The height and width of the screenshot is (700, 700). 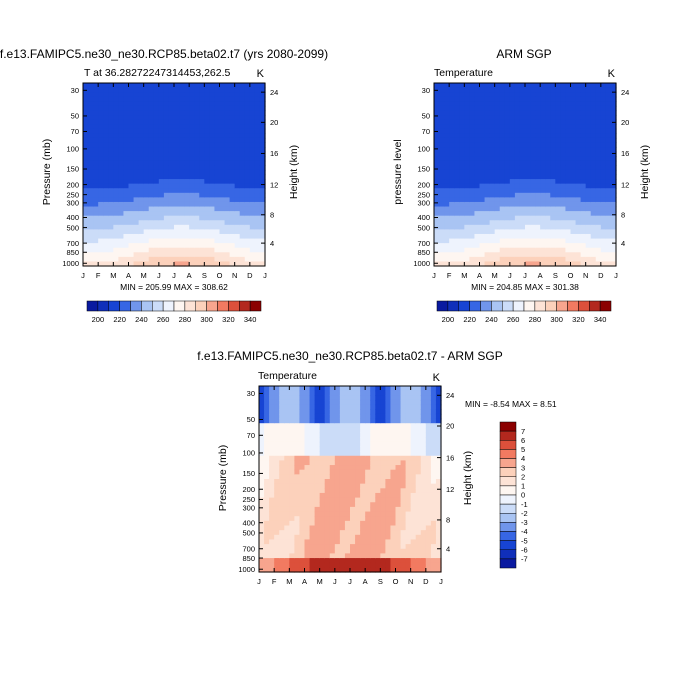 What do you see at coordinates (212, 306) in the screenshot?
I see `colorbar-swatch` at bounding box center [212, 306].